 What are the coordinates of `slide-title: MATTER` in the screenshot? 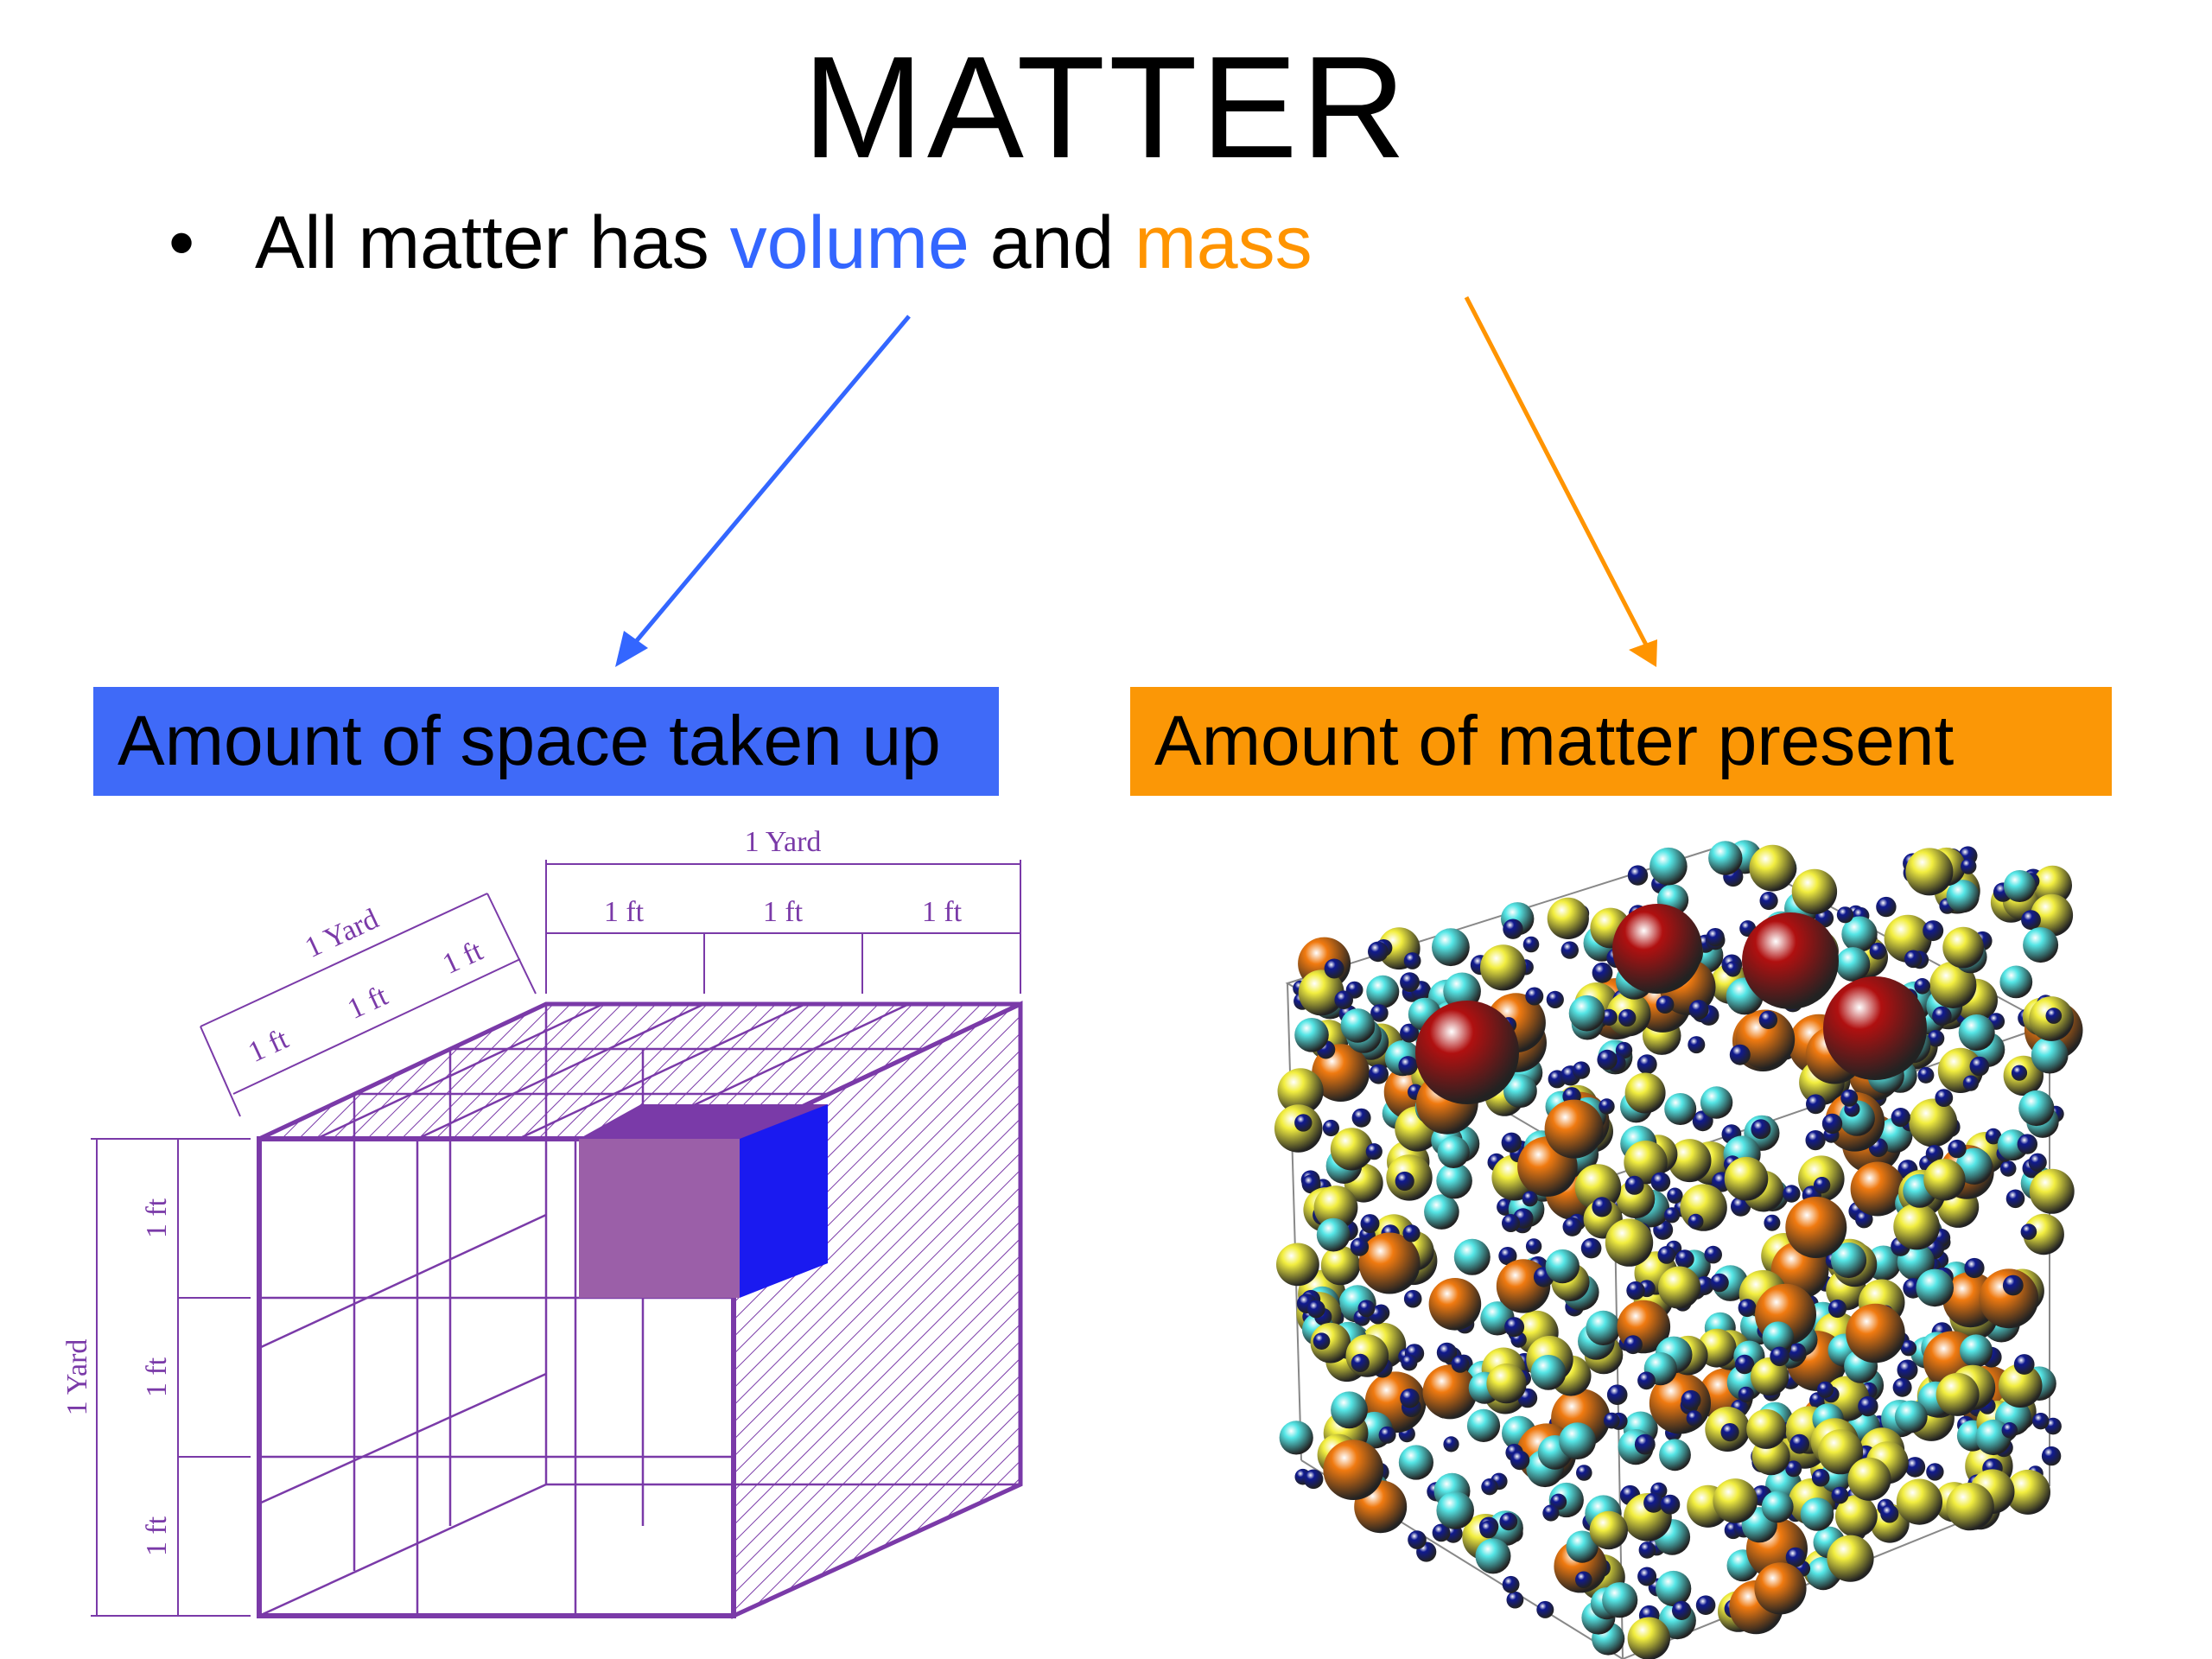 It's located at (1106, 107).